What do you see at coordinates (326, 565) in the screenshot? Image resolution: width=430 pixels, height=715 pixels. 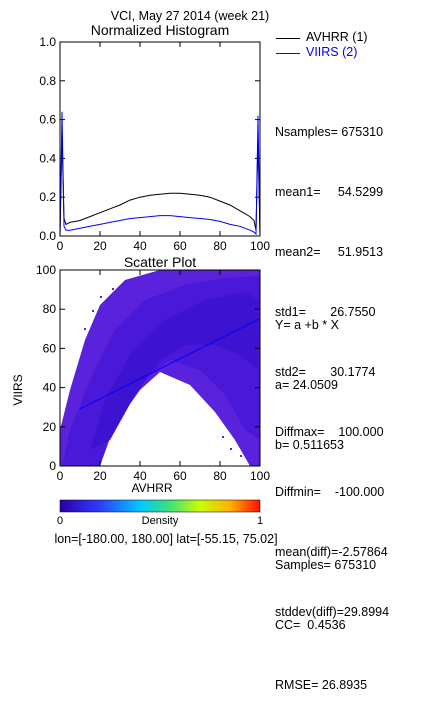 I see `fit-samples: Samples= 675310` at bounding box center [326, 565].